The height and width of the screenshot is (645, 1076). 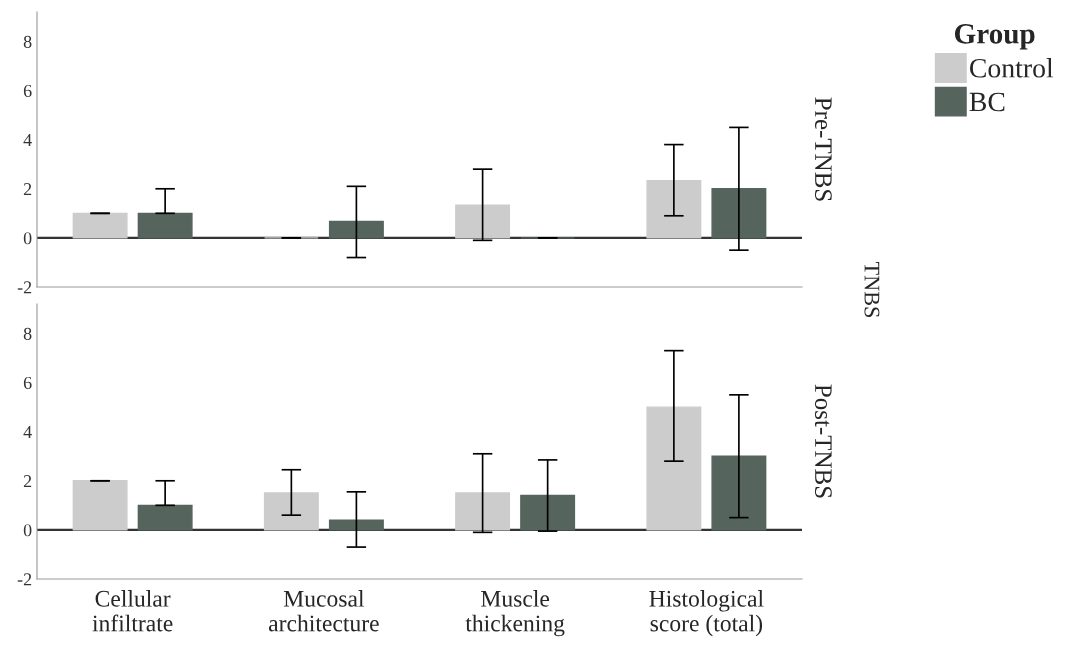 What do you see at coordinates (132, 611) in the screenshot?
I see `x-tick-label: Cellular infiltrate` at bounding box center [132, 611].